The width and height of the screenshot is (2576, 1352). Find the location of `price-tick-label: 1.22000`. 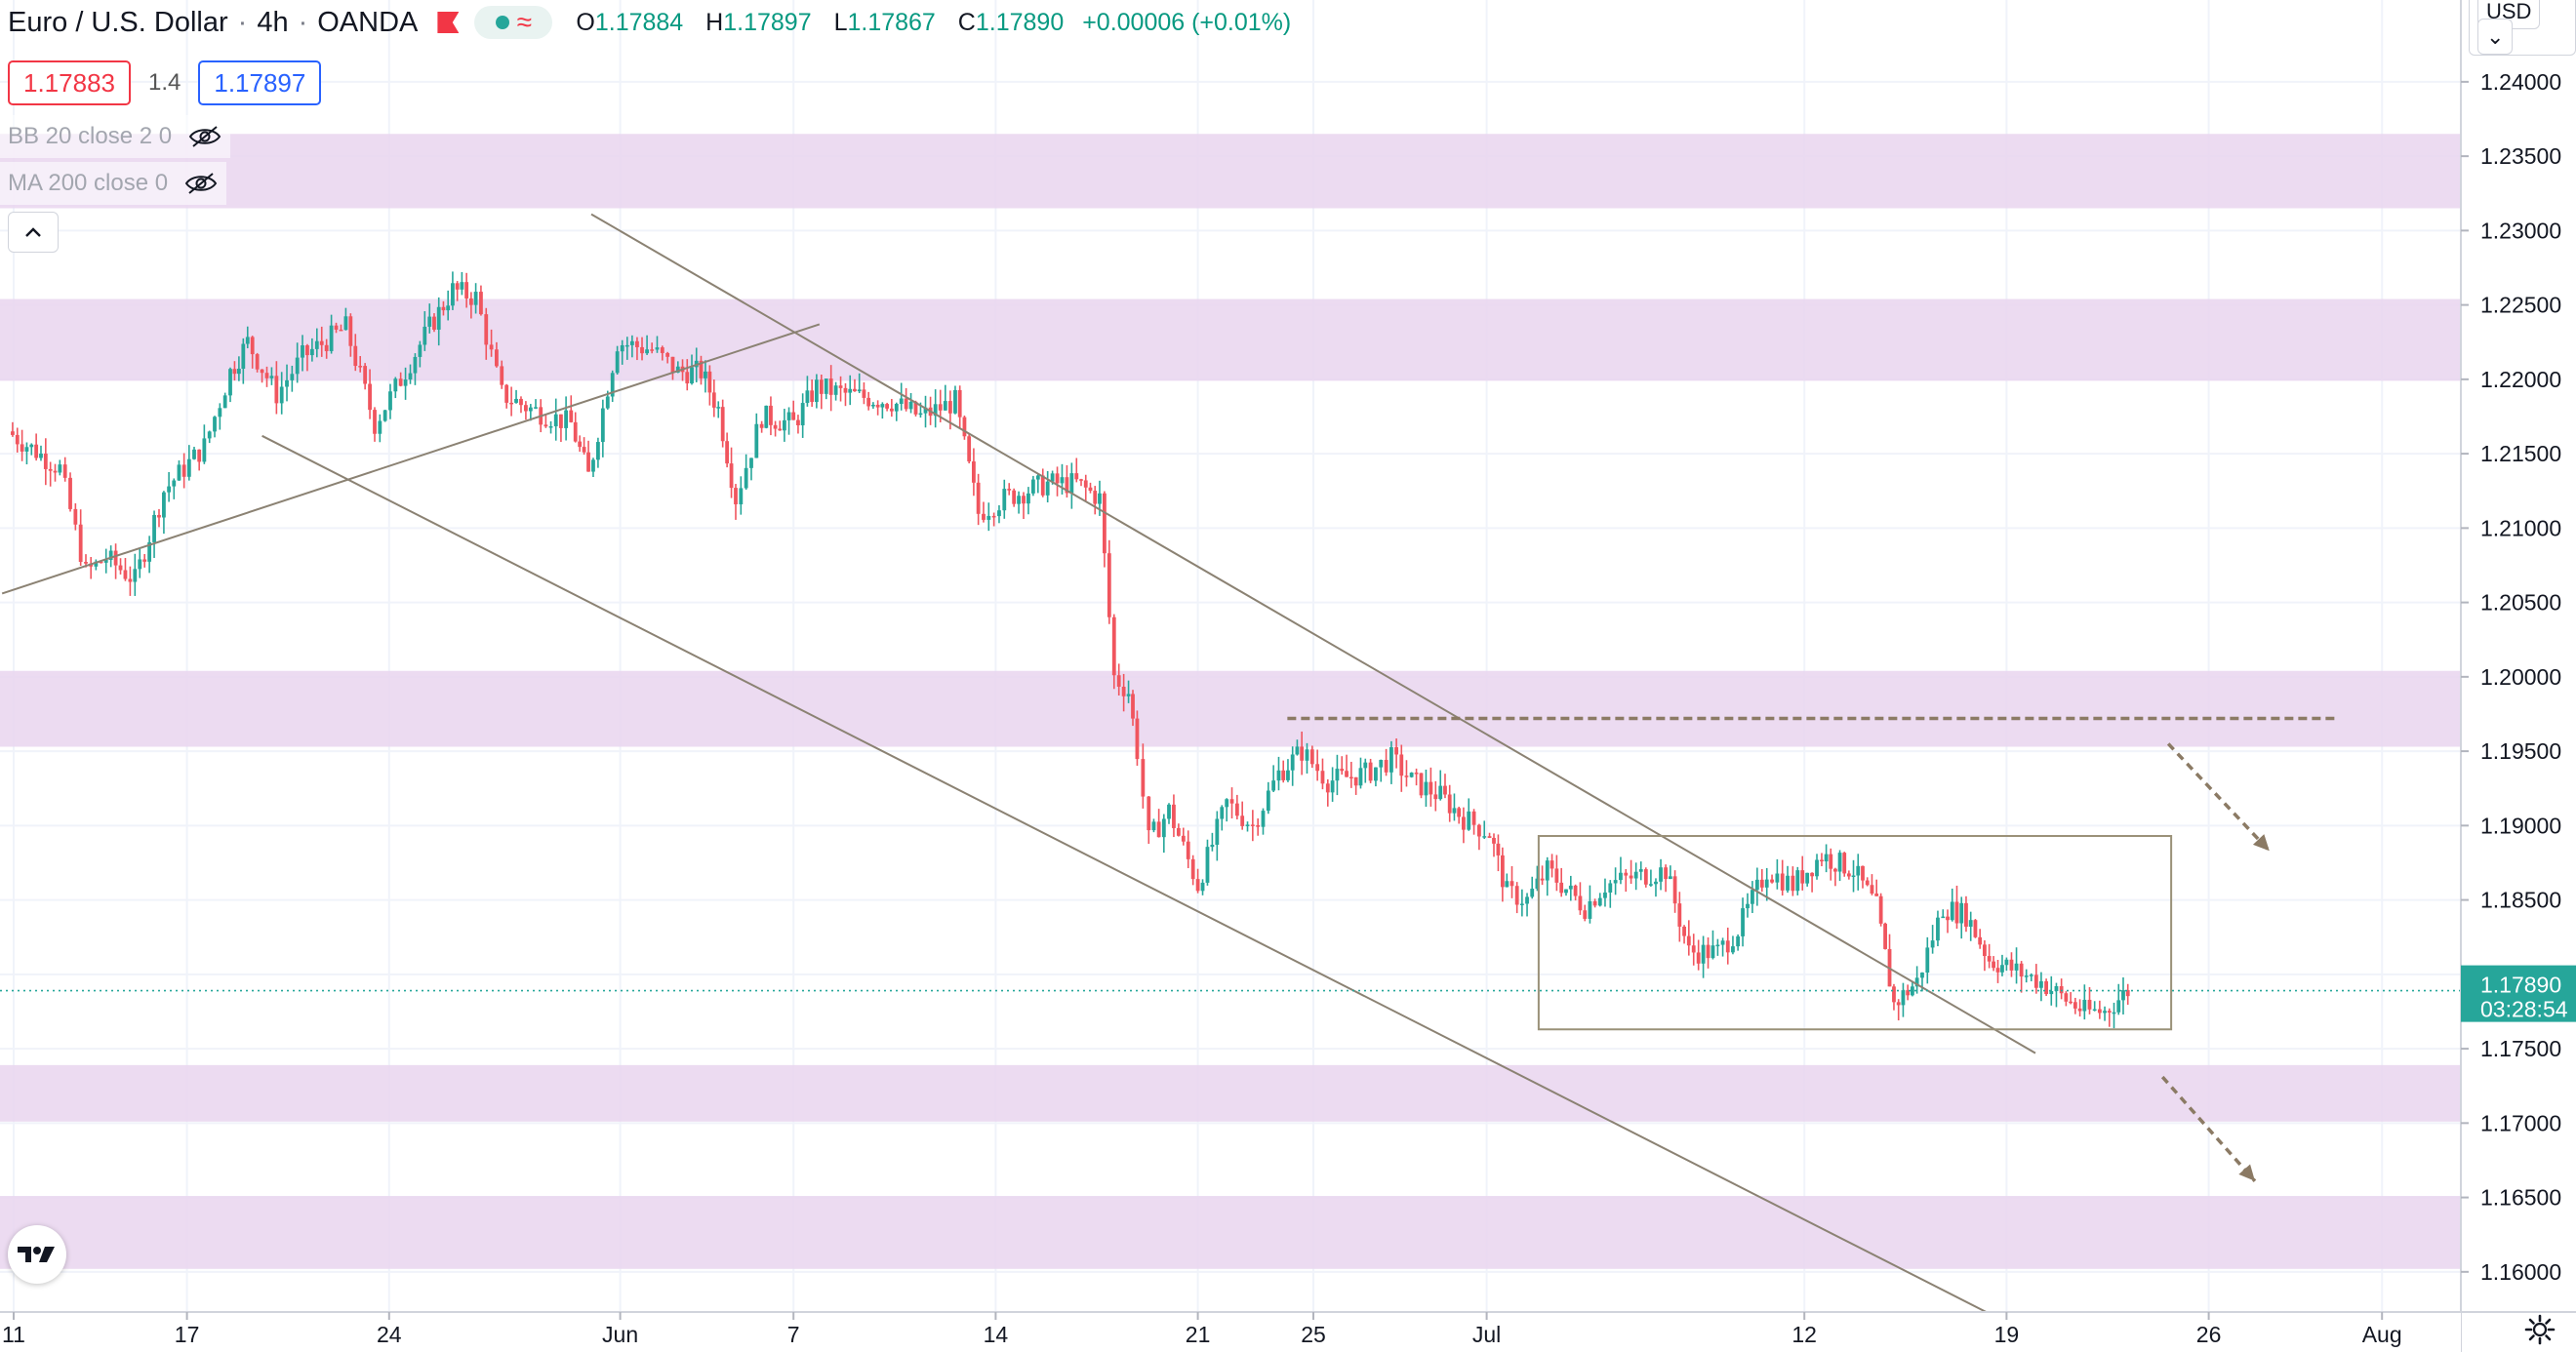

price-tick-label: 1.22000 is located at coordinates (2520, 379).